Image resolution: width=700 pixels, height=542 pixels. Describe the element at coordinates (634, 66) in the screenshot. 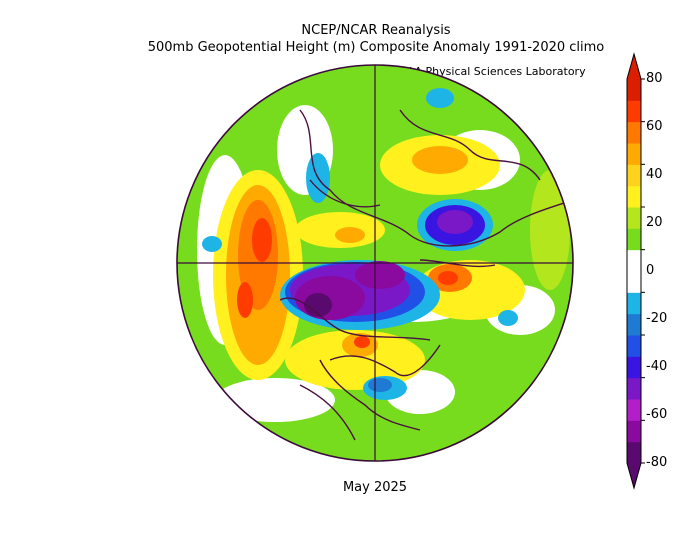

I see `colorbar-max-arrow` at that location.